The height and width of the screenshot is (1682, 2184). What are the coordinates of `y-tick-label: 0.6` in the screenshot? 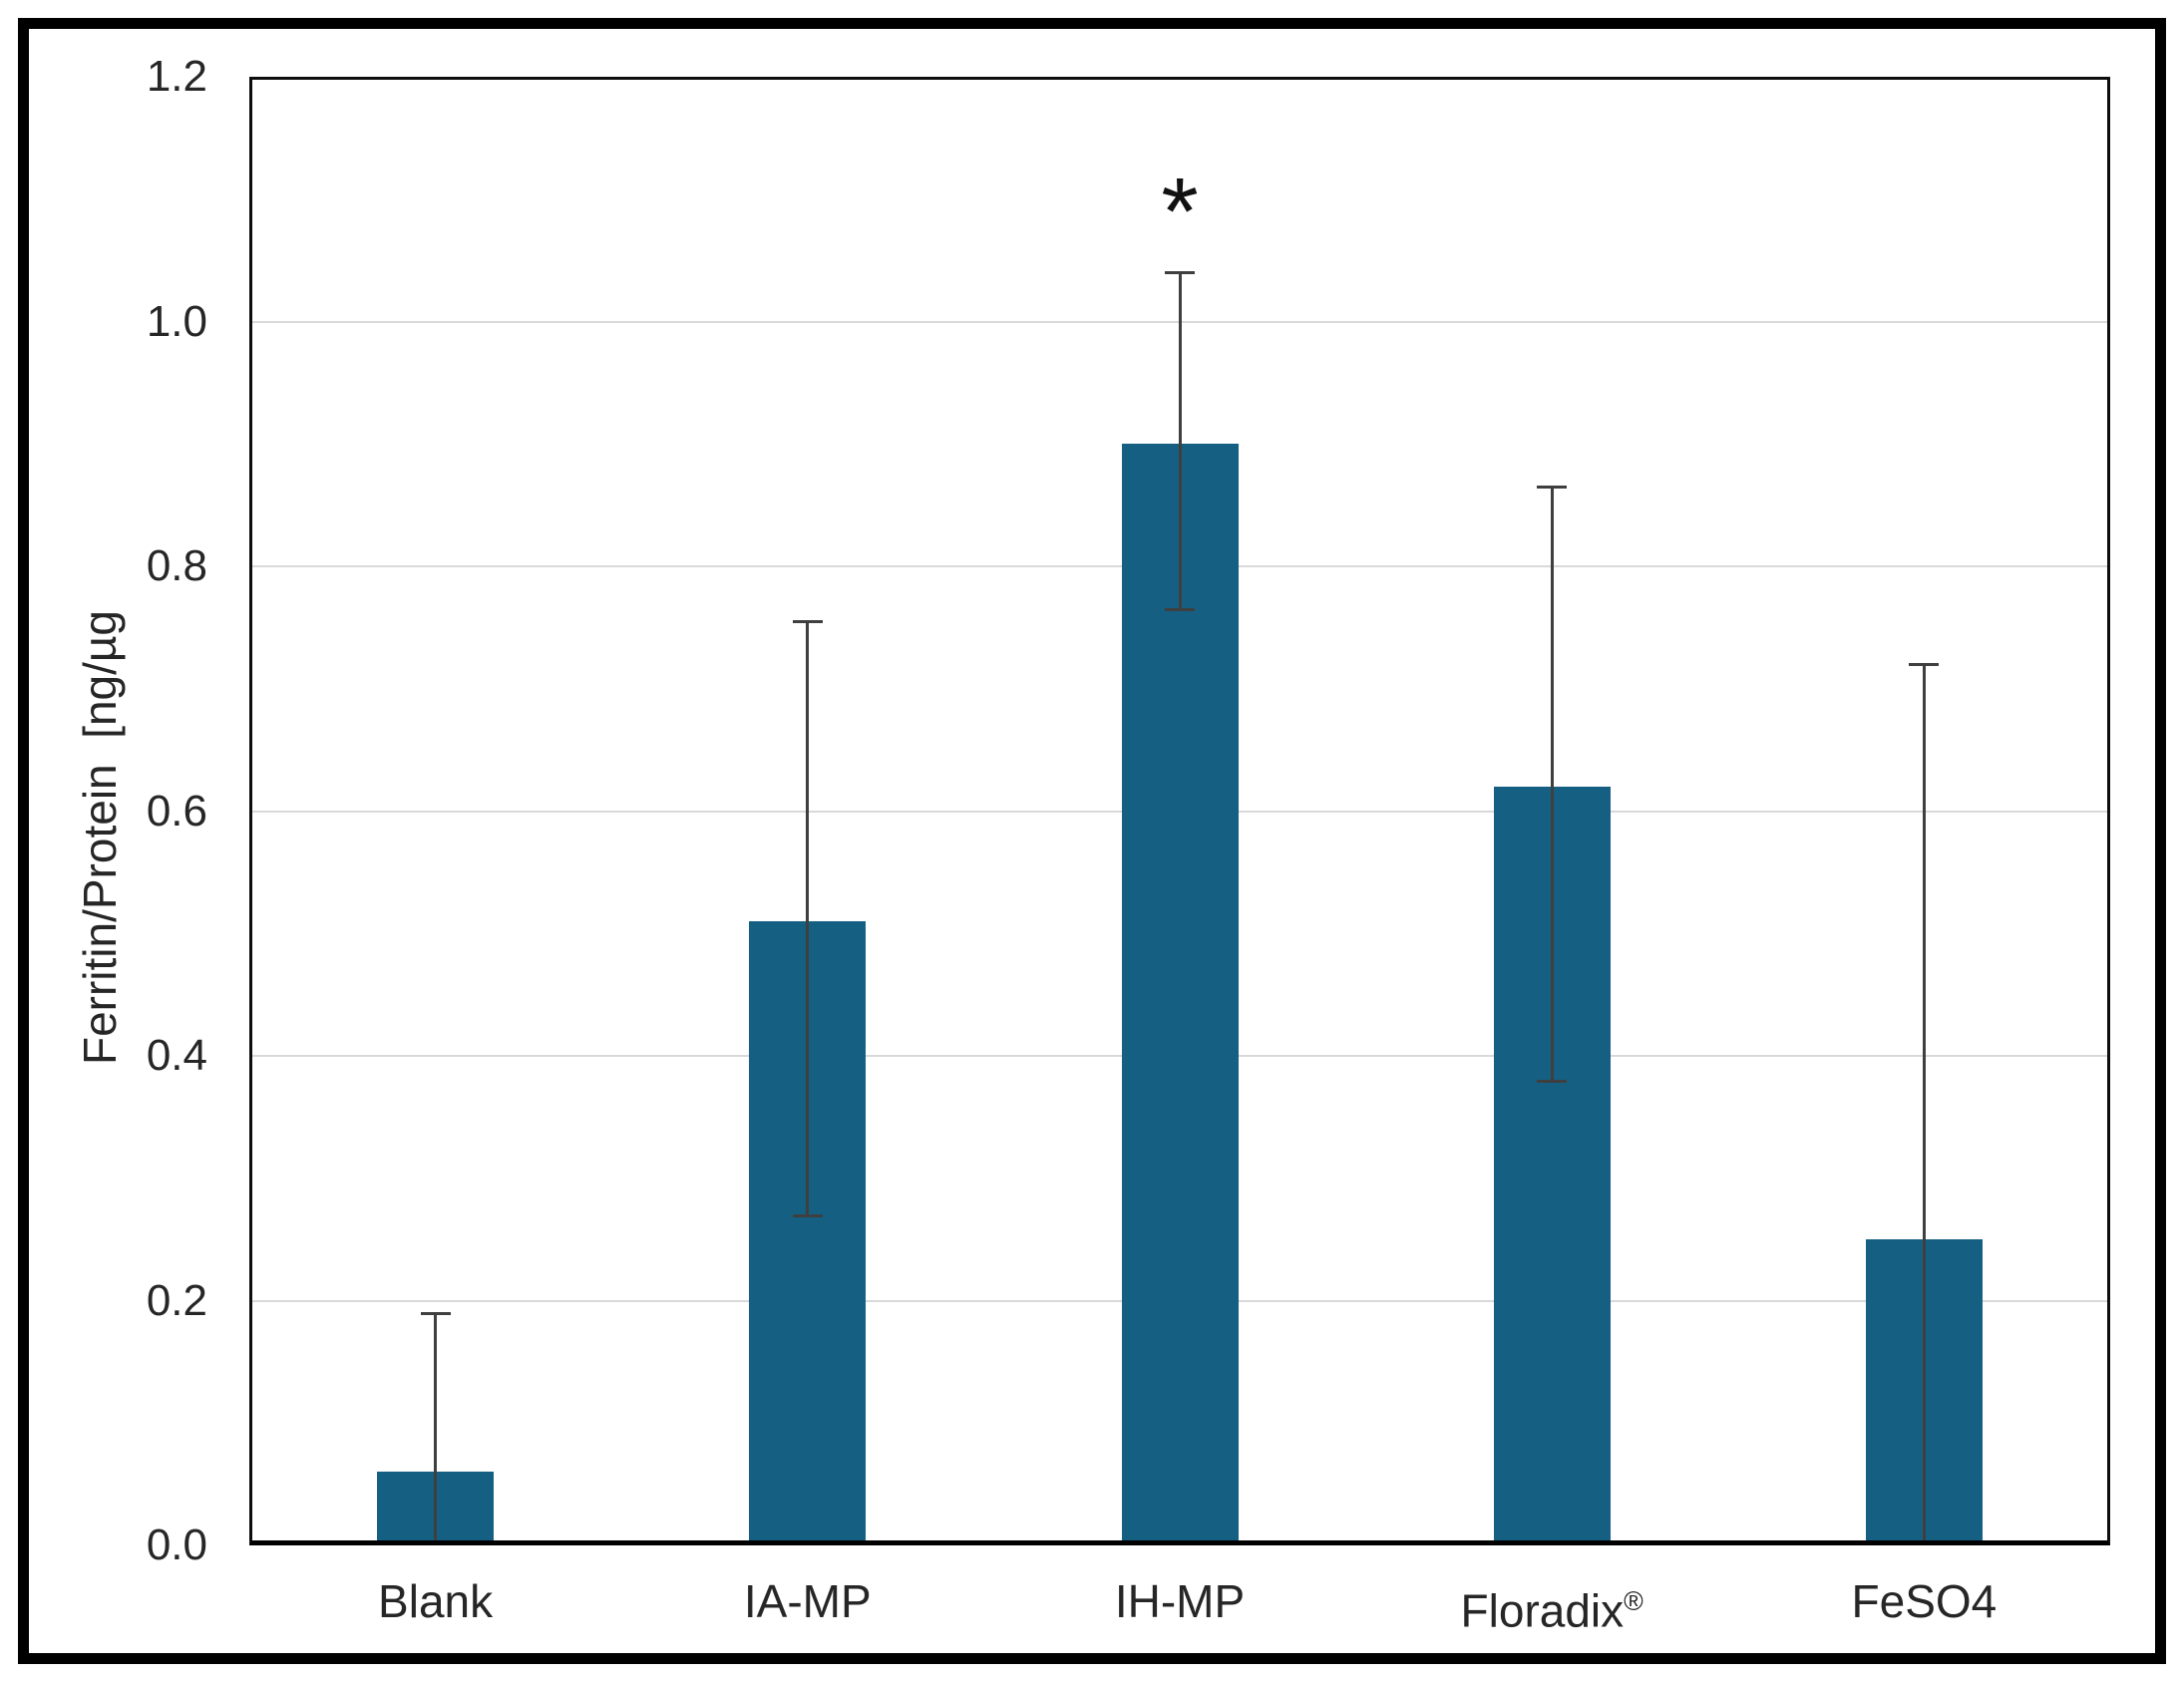 It's located at (176, 811).